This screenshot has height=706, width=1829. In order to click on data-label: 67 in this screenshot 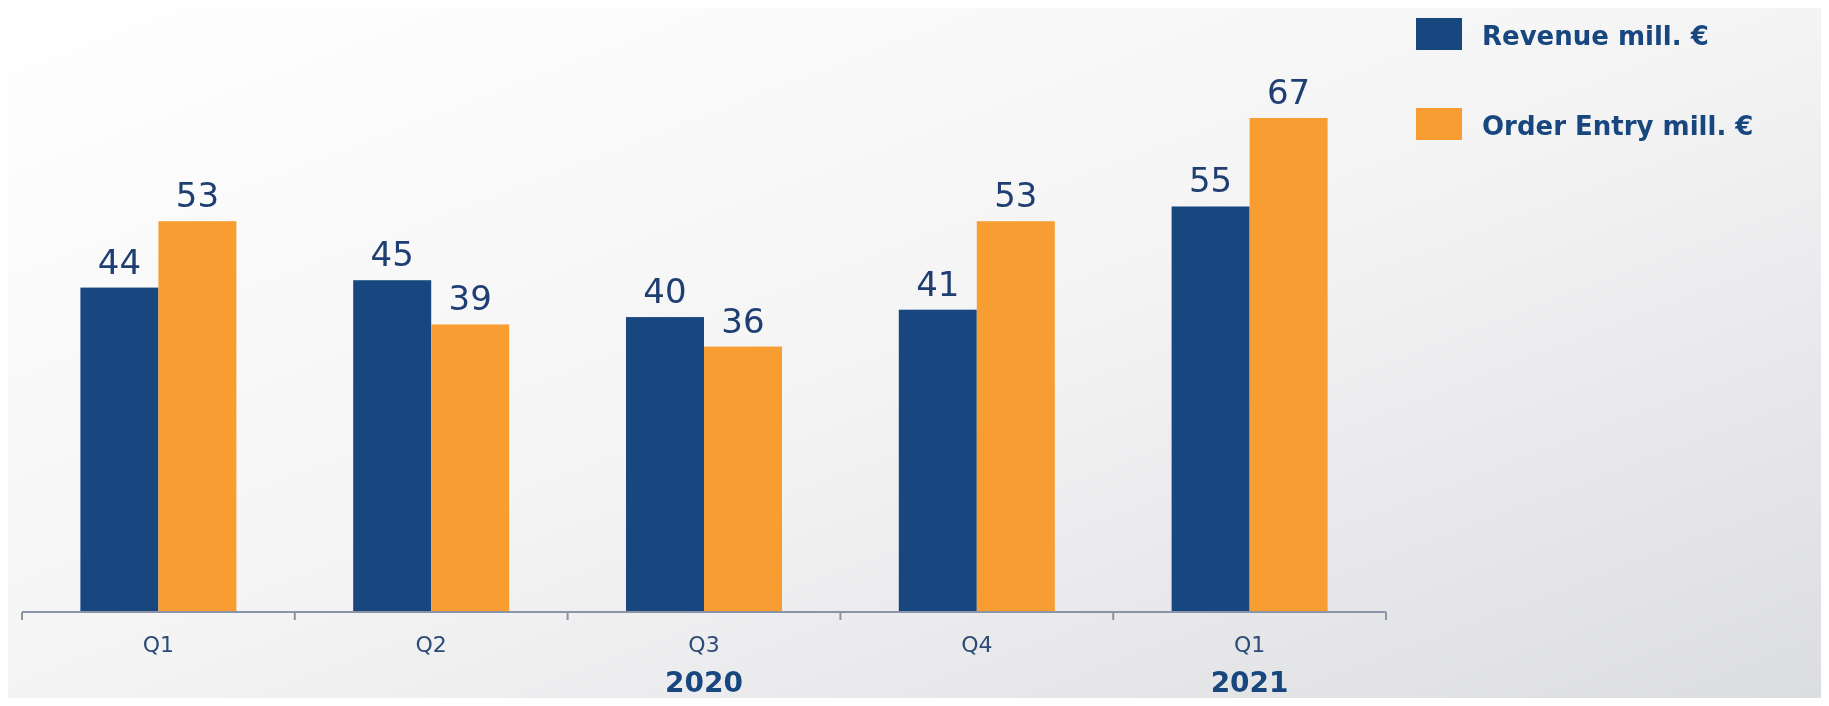, I will do `click(1288, 92)`.